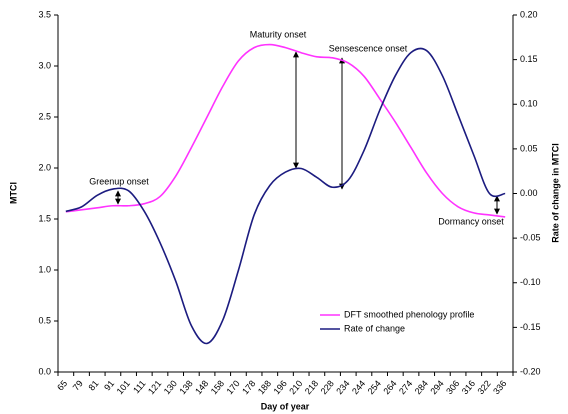  Describe the element at coordinates (93, 385) in the screenshot. I see `x-tick-label: 81` at that location.